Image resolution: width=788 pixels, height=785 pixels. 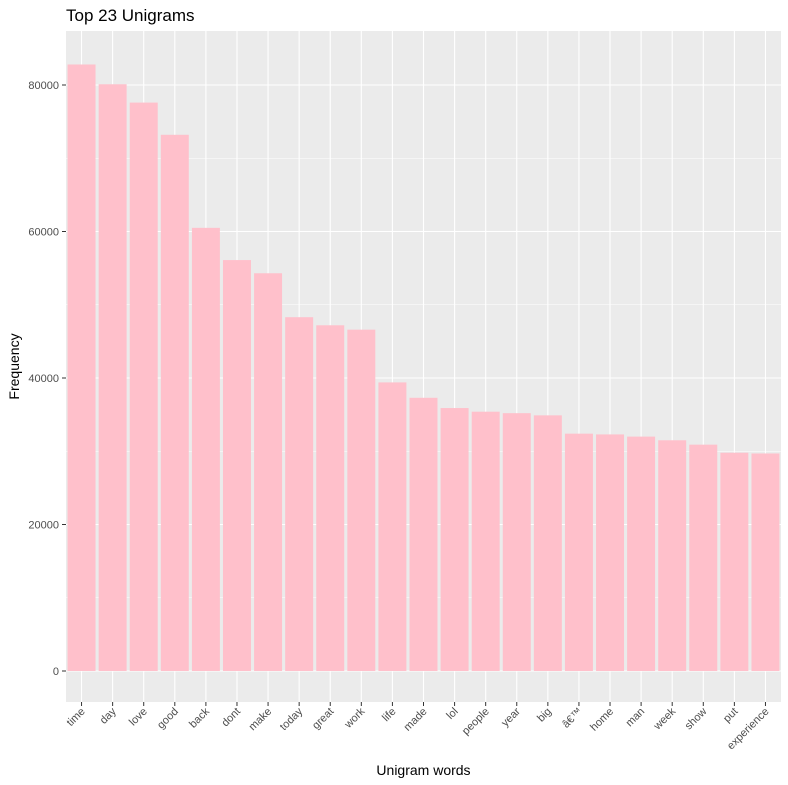 What do you see at coordinates (56, 672) in the screenshot?
I see `y-tick-label: 0` at bounding box center [56, 672].